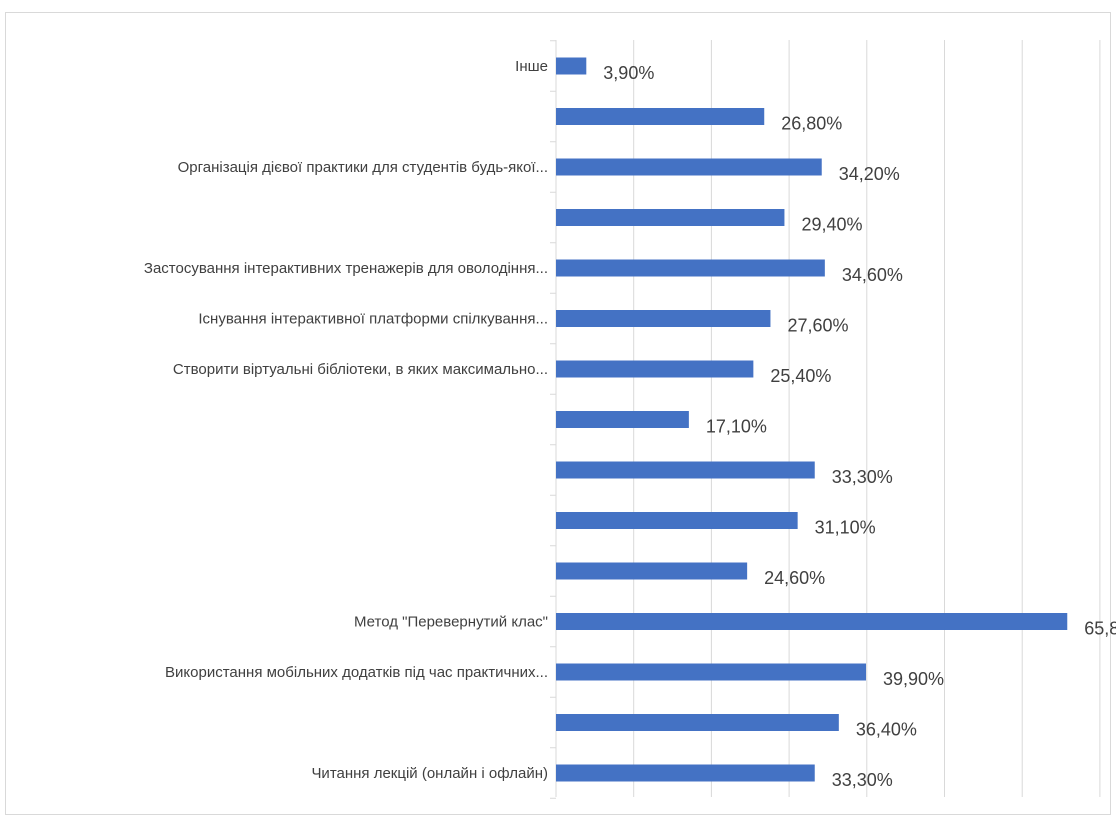  Describe the element at coordinates (913, 679) in the screenshot. I see `data-label: 39,90%` at that location.